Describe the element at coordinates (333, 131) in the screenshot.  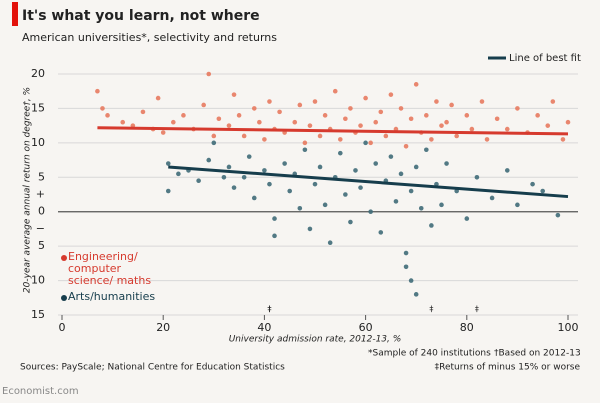
I see `fit-line` at that location.